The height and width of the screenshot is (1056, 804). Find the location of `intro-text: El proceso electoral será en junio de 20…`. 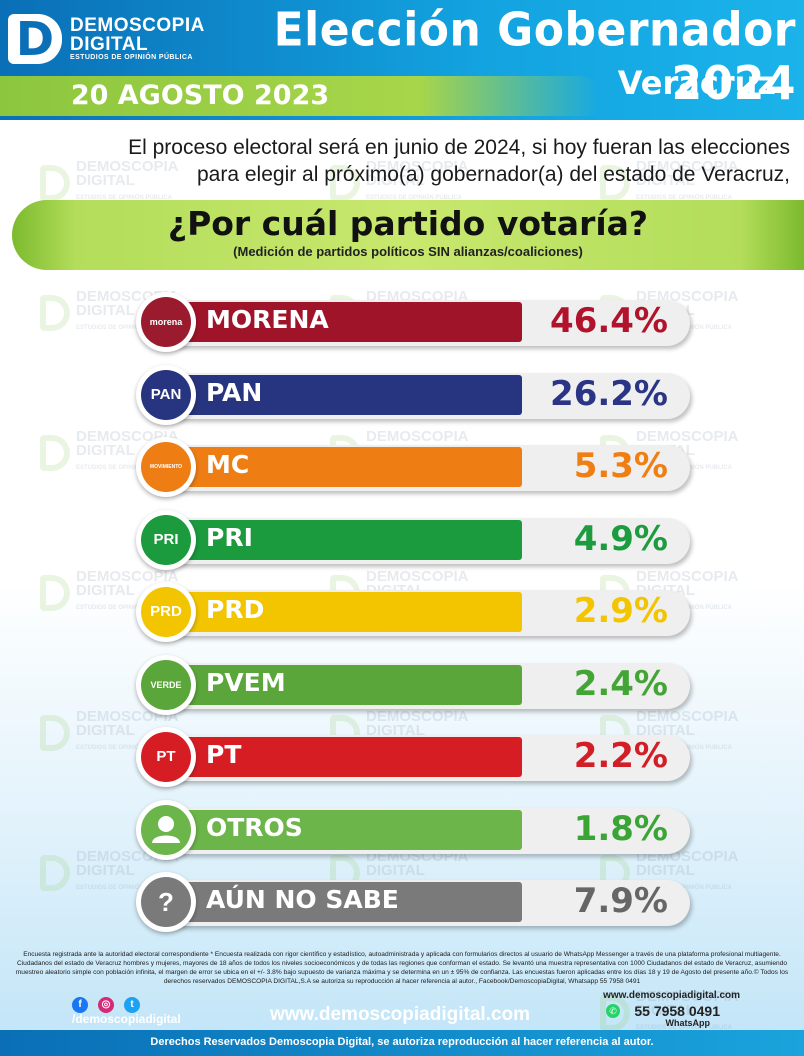

intro-text: El proceso electoral será en junio de 20… is located at coordinates (405, 161).